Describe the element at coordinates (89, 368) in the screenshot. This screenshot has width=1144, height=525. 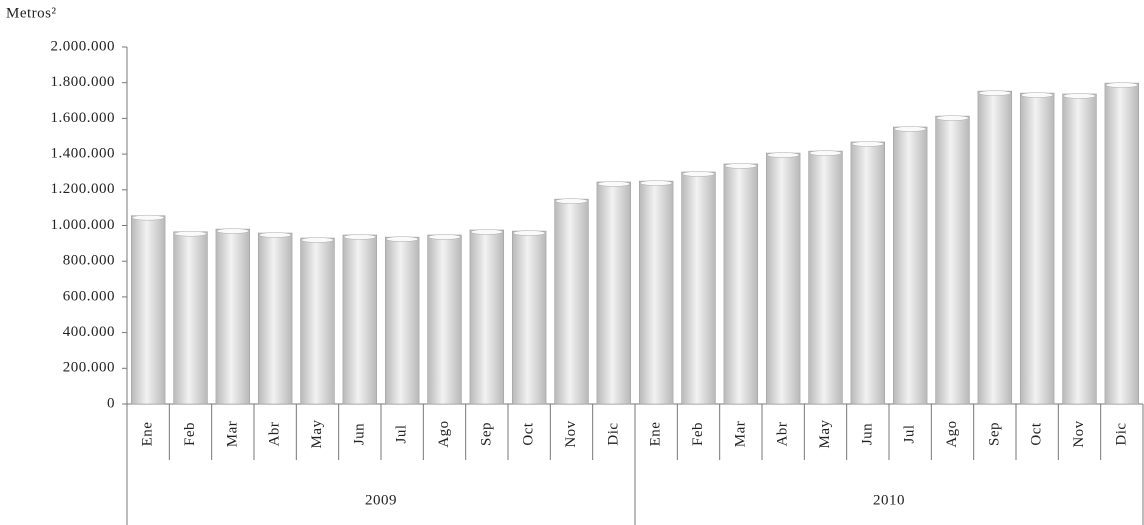
I see `y-tick-label: 200.000` at that location.